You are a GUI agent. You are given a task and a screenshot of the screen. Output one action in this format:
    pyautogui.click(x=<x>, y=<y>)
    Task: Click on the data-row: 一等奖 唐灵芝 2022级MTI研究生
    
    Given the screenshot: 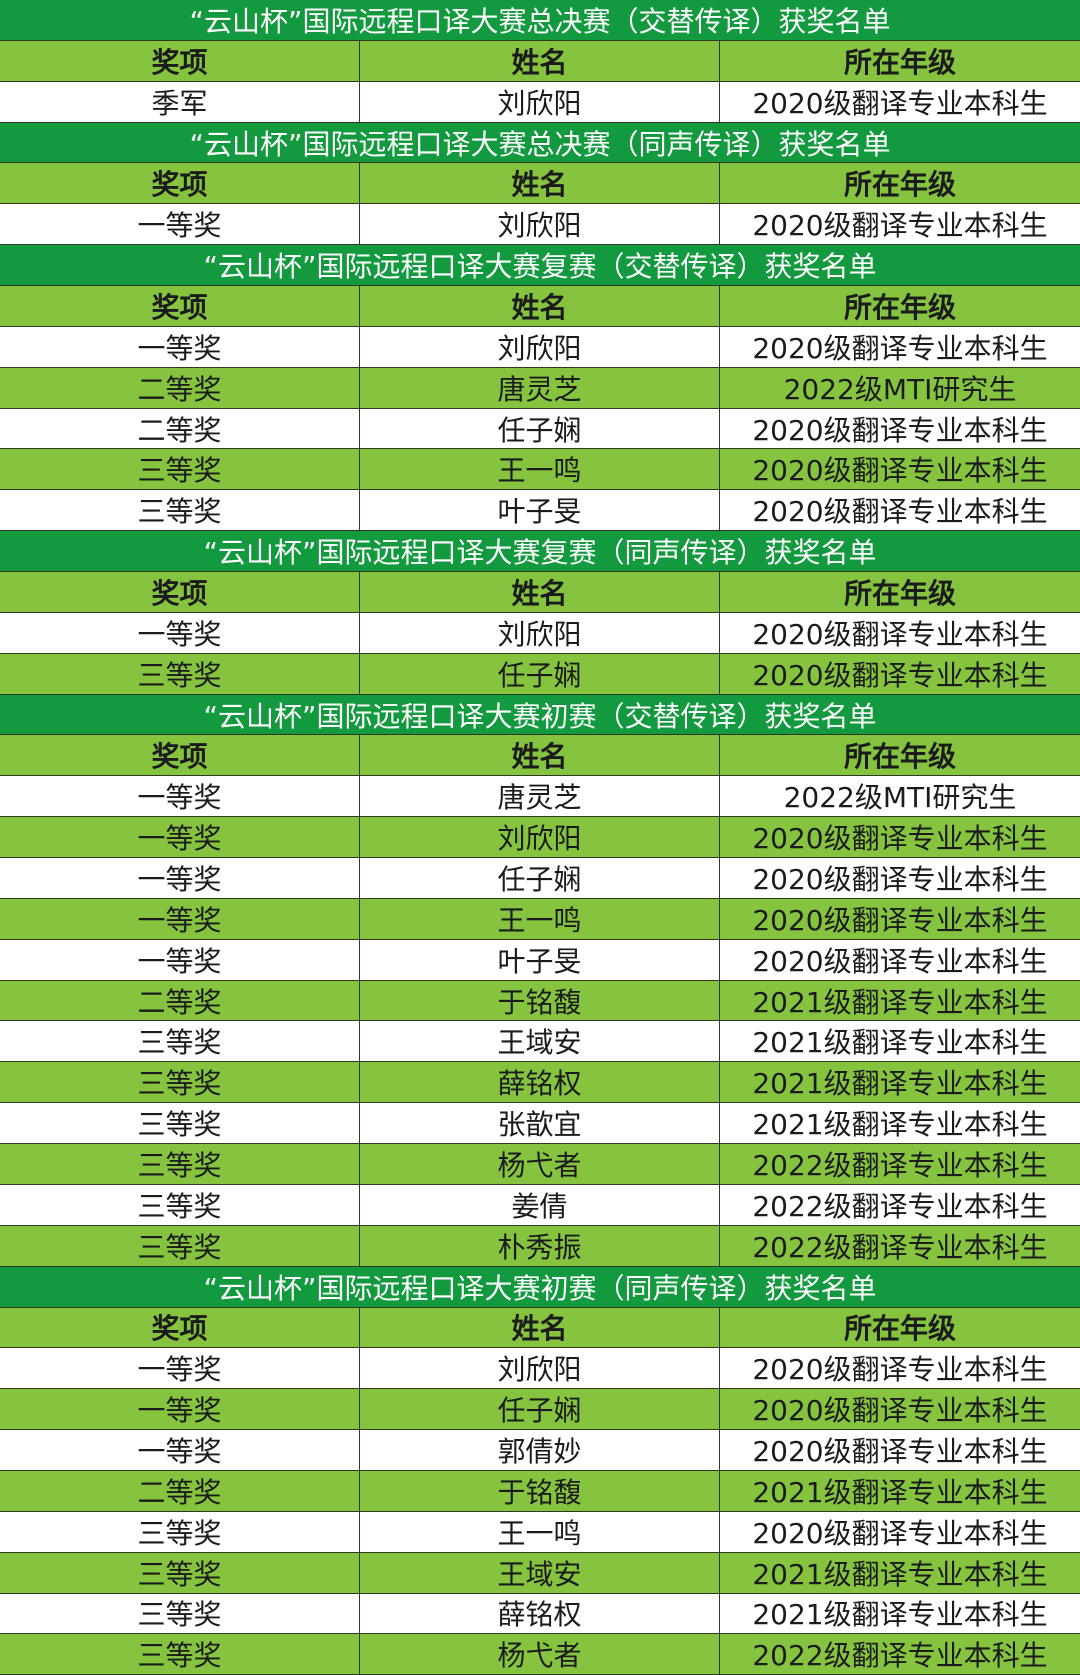 What is the action you would take?
    pyautogui.click(x=540, y=797)
    